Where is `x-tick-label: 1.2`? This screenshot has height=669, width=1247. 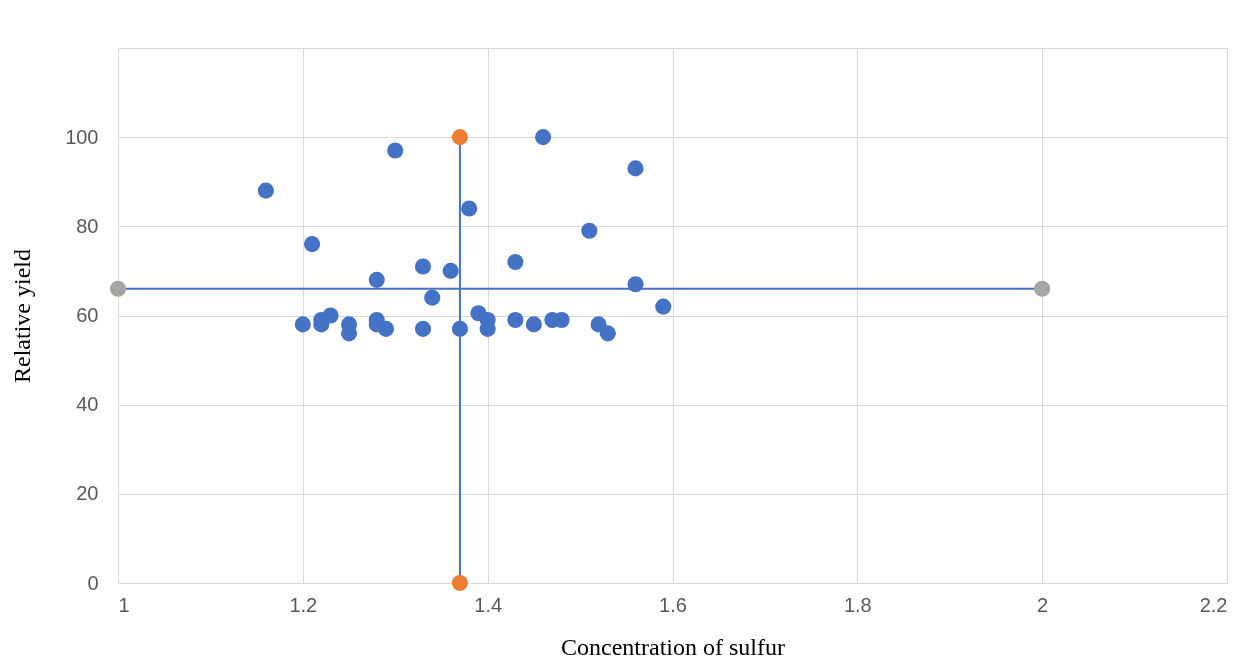
x-tick-label: 1.2 is located at coordinates (303, 604).